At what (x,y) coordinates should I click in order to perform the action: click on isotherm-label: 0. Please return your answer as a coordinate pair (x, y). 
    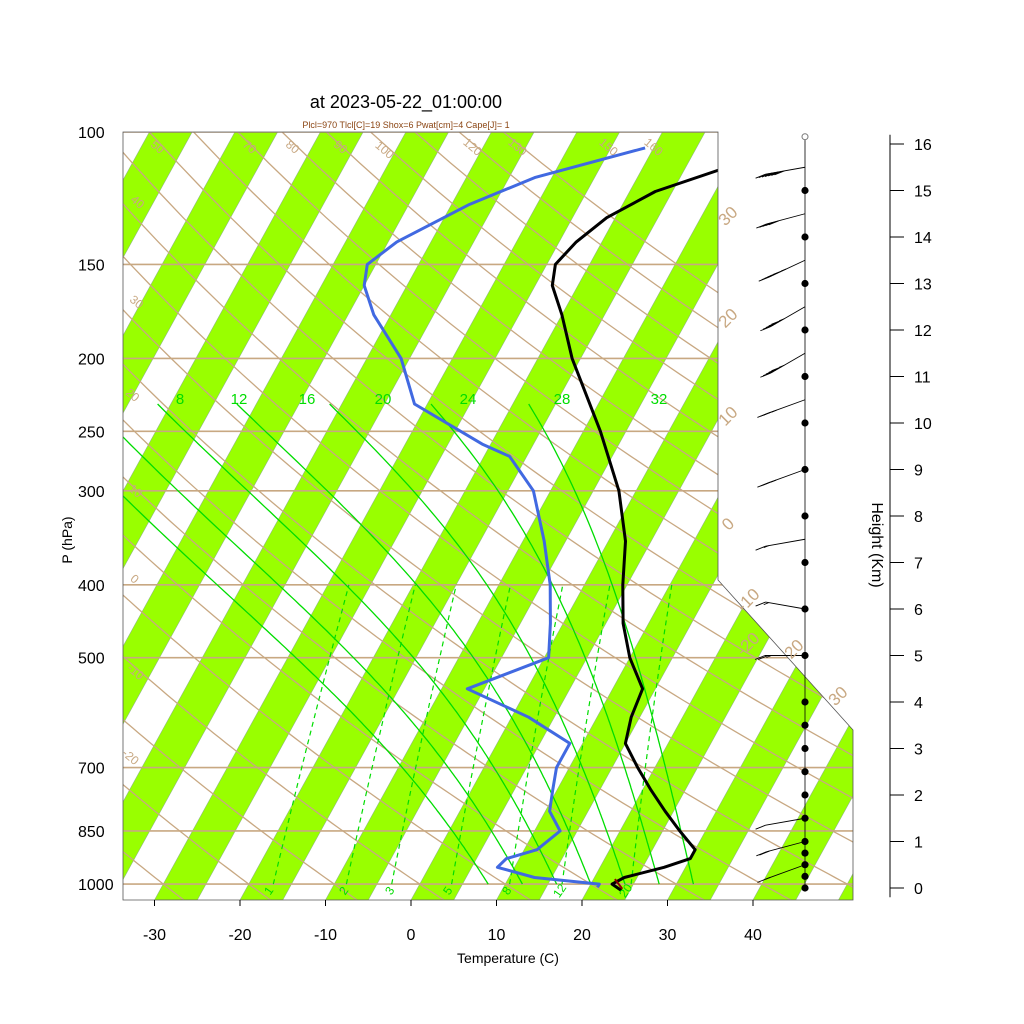
    Looking at the image, I should click on (728, 524).